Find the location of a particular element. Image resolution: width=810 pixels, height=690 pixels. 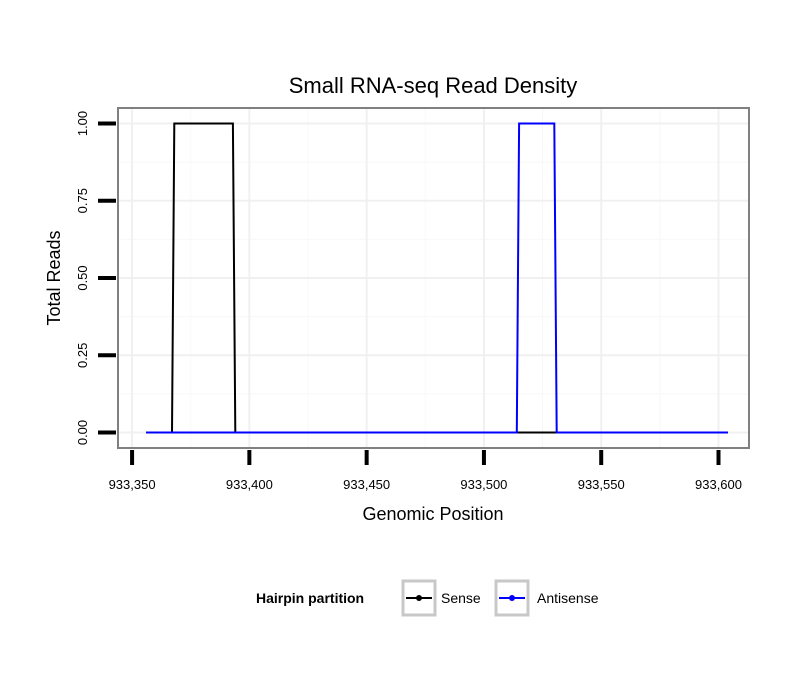

x-tick-label: 933,450 is located at coordinates (366, 484).